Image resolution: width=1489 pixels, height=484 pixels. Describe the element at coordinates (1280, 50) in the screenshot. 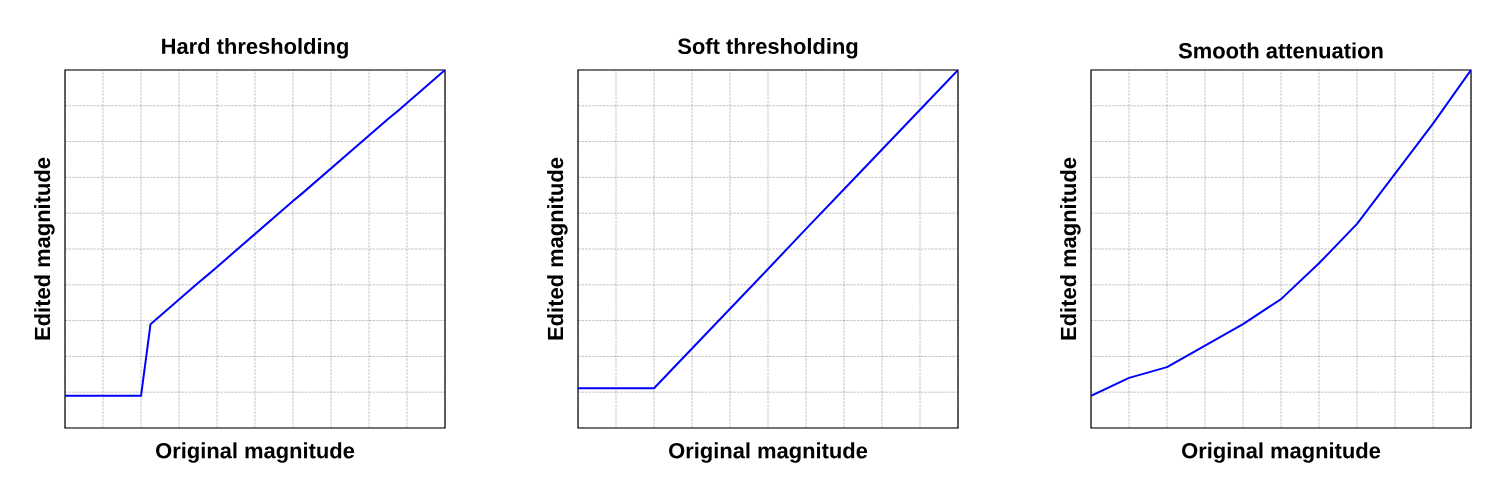

I see `chart-title: Smooth attenuation` at that location.